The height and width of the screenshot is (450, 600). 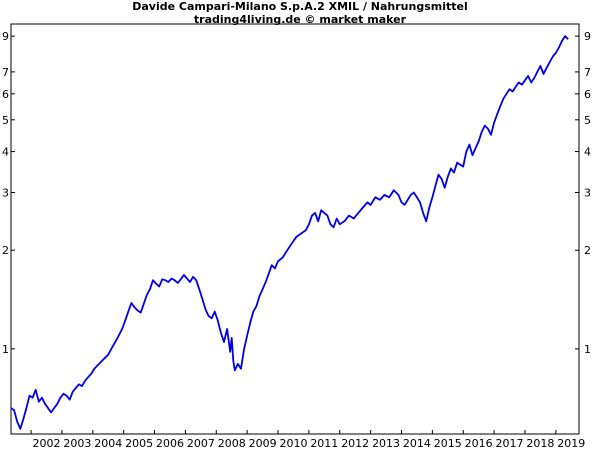 What do you see at coordinates (355, 443) in the screenshot?
I see `x-tick-label: 2012` at bounding box center [355, 443].